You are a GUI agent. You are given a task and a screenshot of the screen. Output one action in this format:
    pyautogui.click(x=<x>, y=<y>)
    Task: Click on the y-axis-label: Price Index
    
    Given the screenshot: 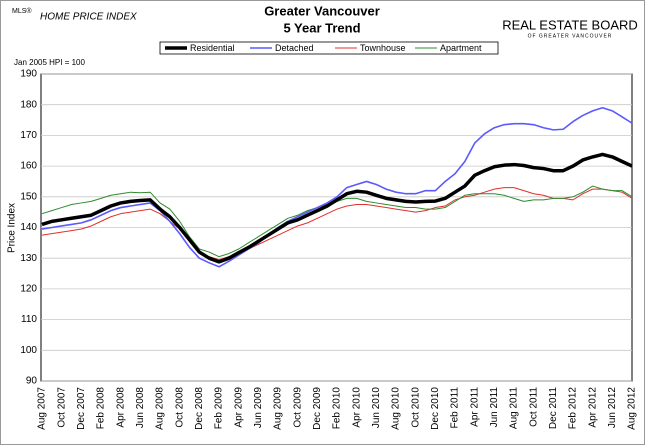 What is the action you would take?
    pyautogui.click(x=12, y=228)
    